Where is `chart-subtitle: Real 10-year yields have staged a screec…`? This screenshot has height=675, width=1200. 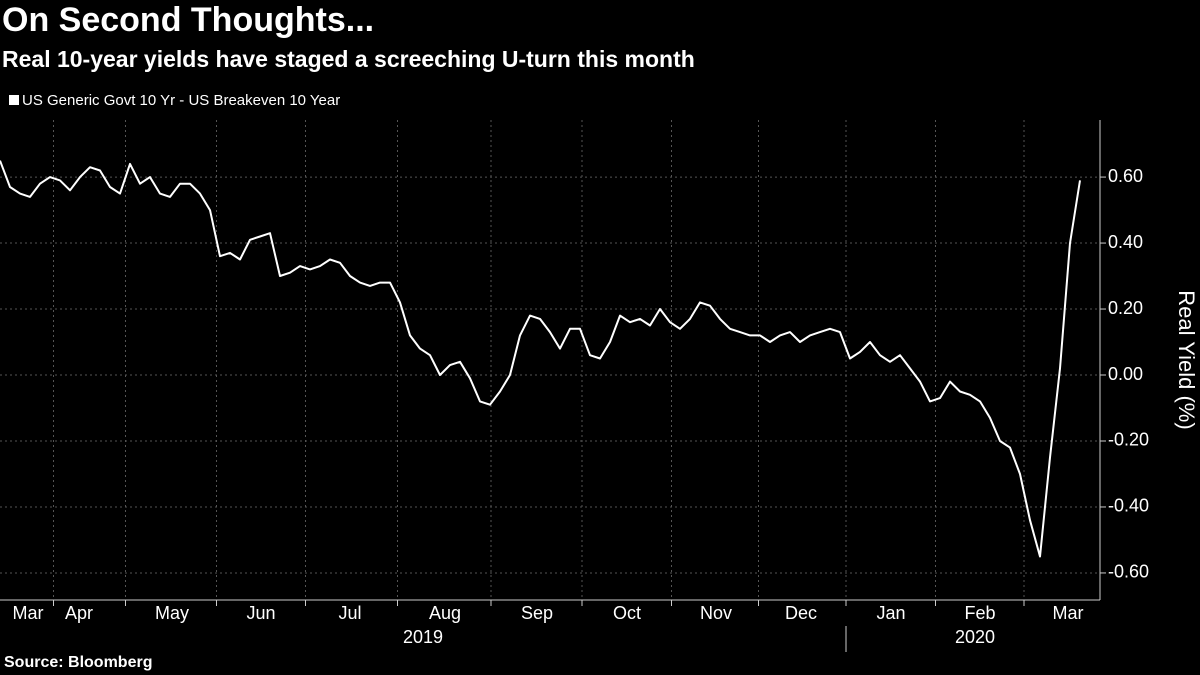
chart-subtitle: Real 10-year yields have staged a screec… is located at coordinates (348, 59).